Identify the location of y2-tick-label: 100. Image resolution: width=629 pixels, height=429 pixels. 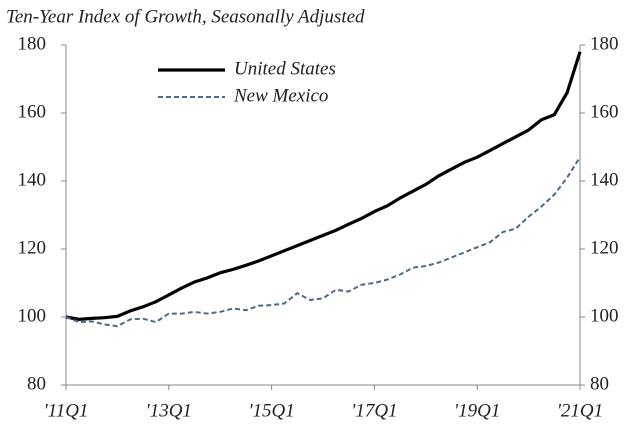
(604, 315).